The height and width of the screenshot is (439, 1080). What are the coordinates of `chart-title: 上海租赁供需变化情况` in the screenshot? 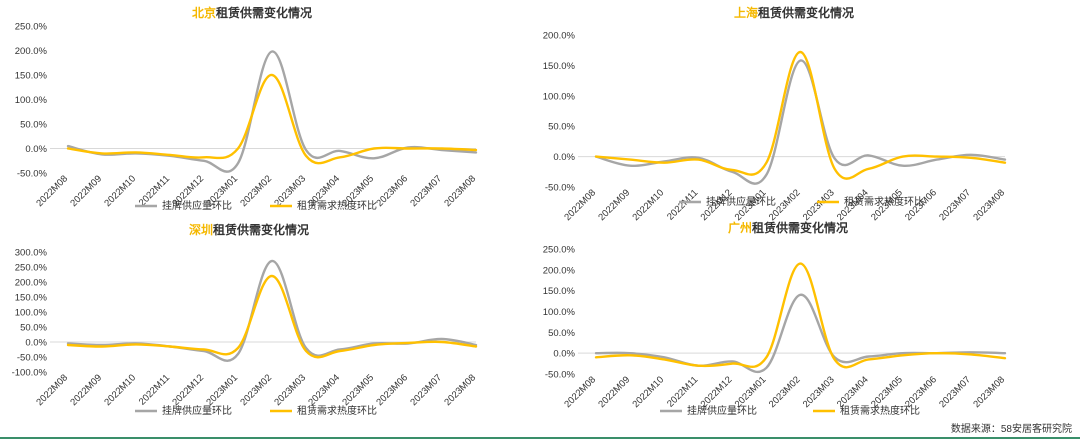 It's located at (794, 12).